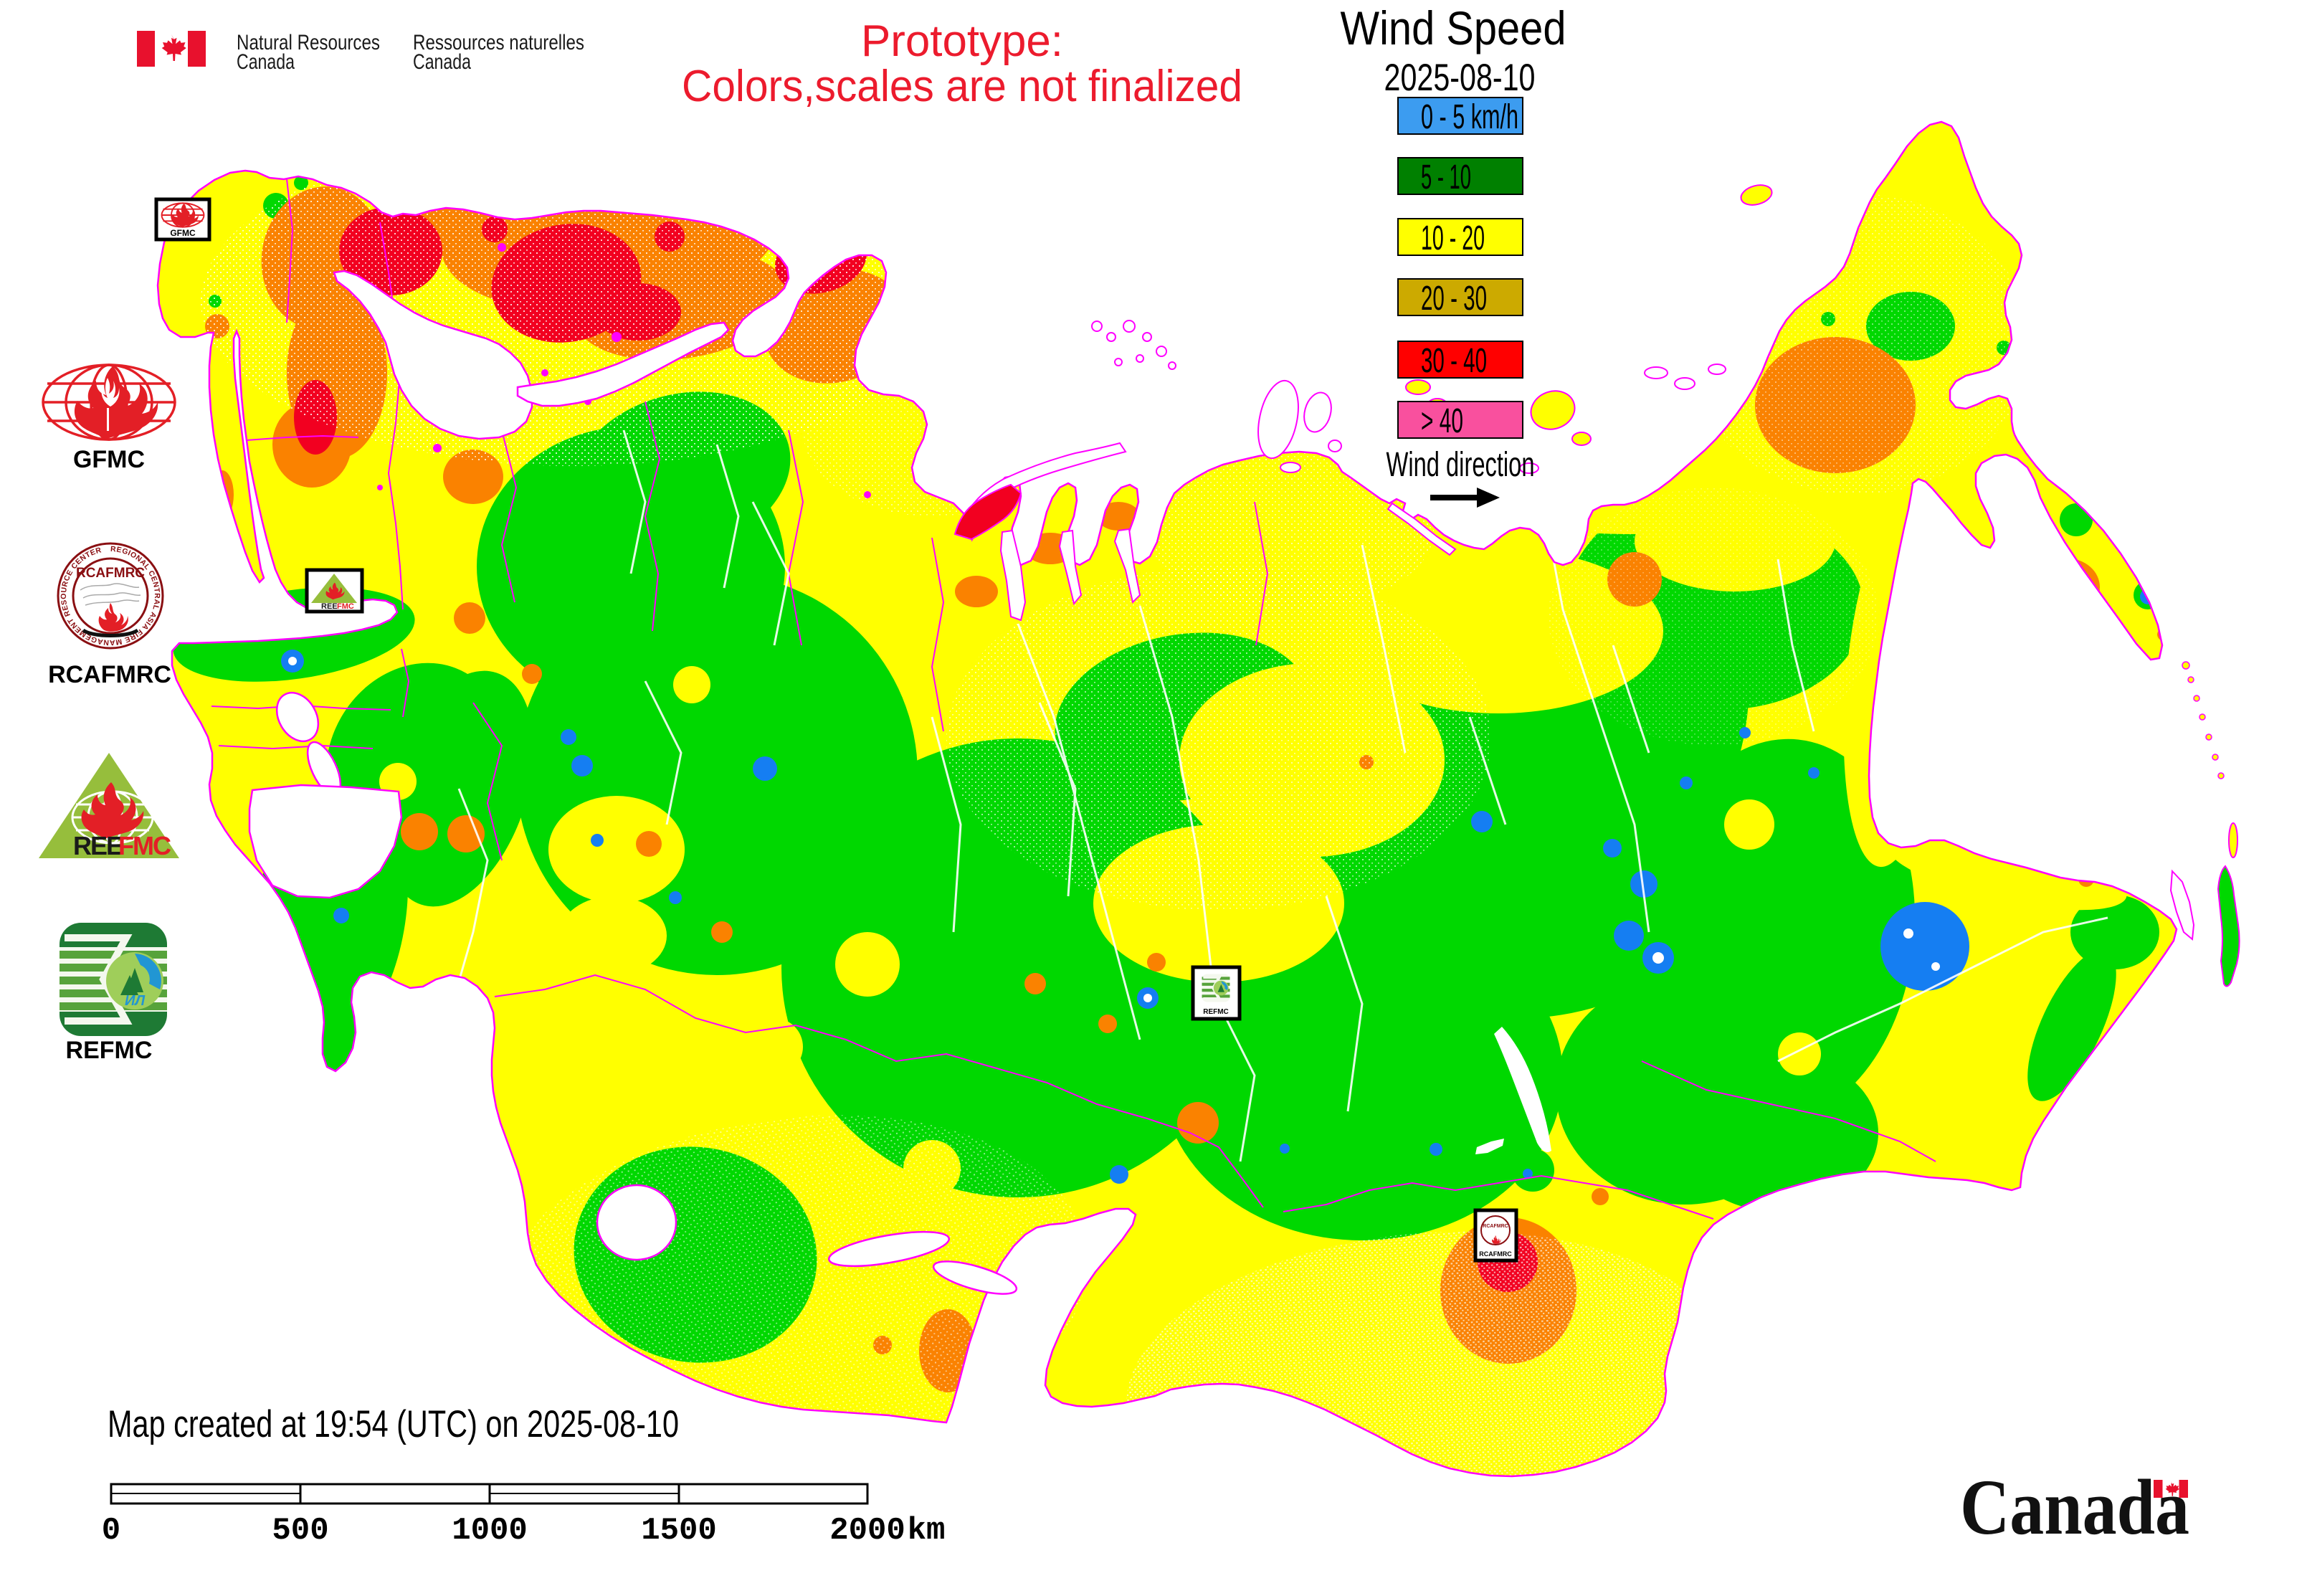  What do you see at coordinates (111, 1531) in the screenshot?
I see `svg-text: 0` at bounding box center [111, 1531].